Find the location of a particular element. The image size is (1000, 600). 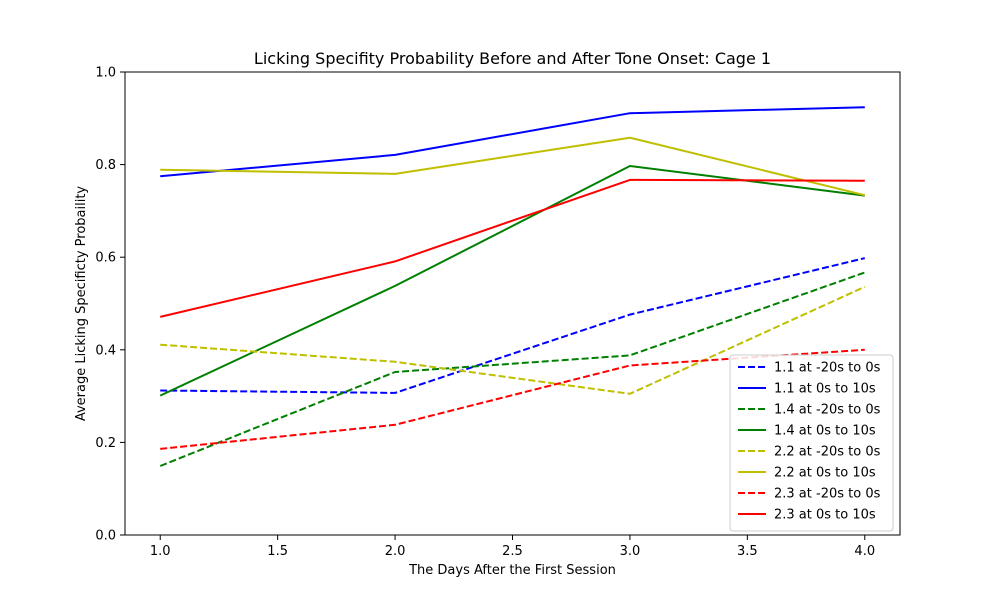

legend-label: 1.1 at 0s to 10s is located at coordinates (825, 389).